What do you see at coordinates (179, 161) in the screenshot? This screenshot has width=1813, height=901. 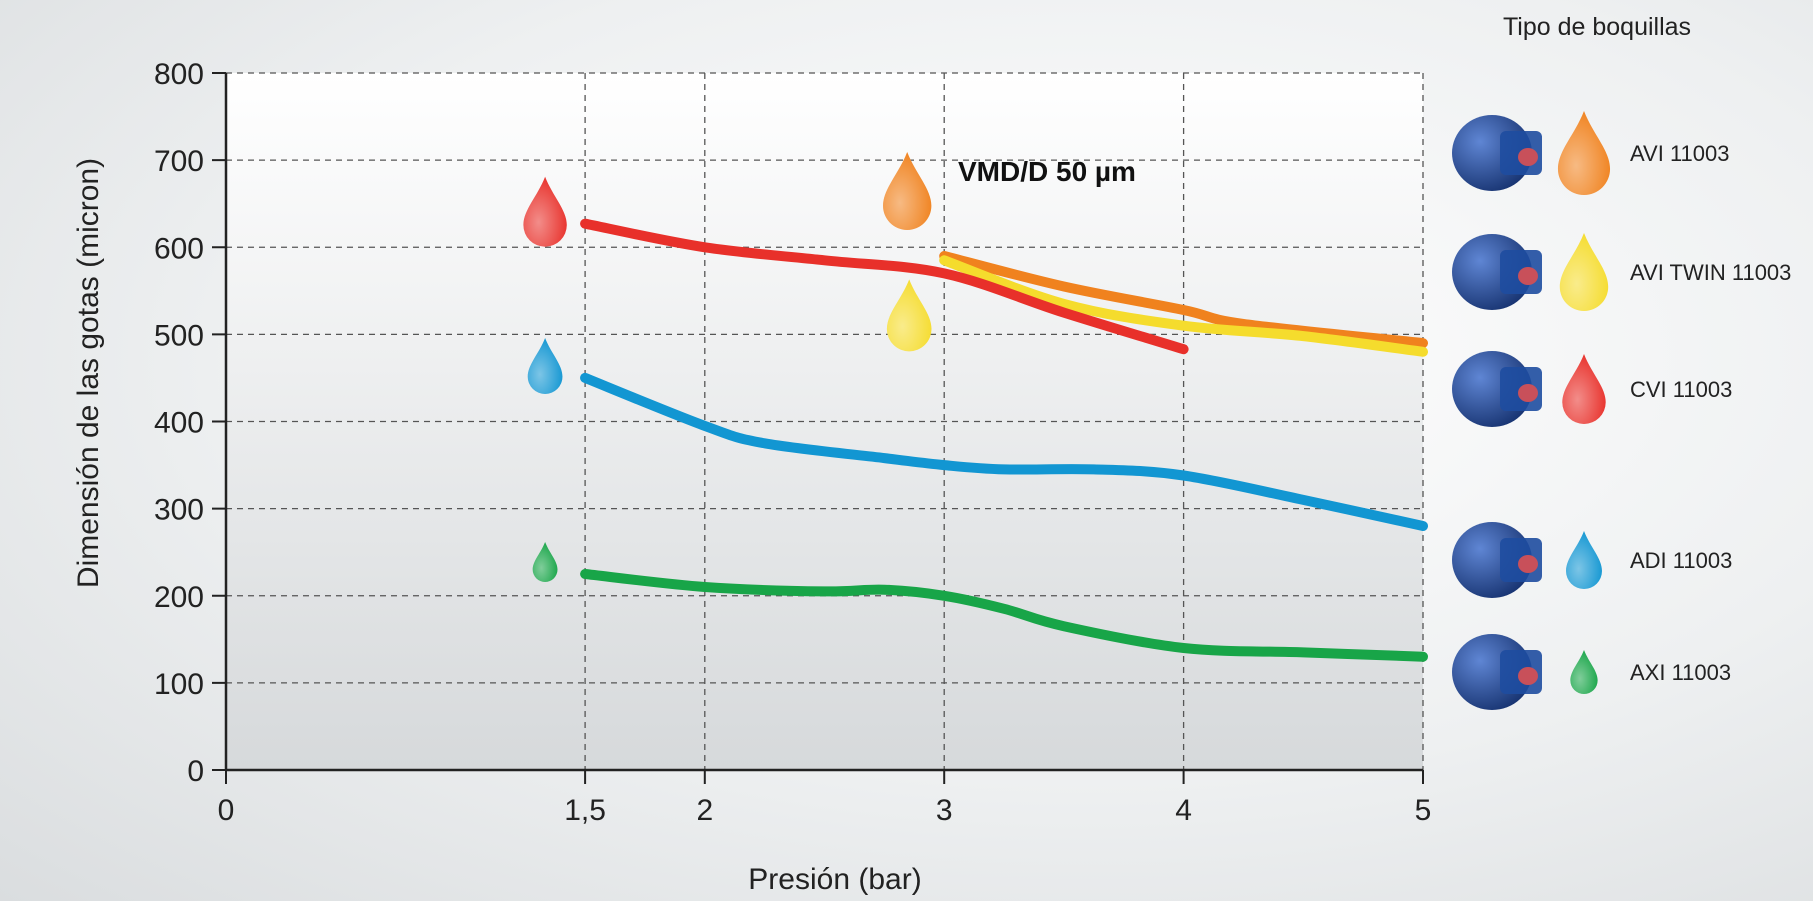 I see `y-tick-label: 700` at bounding box center [179, 161].